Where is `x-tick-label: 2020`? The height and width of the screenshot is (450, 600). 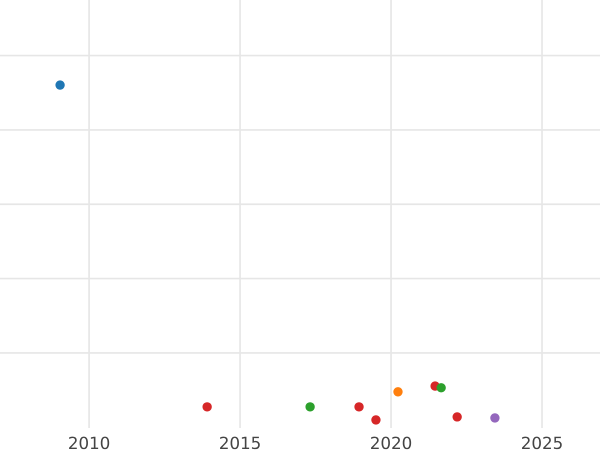
x-tick-label: 2020 is located at coordinates (391, 443).